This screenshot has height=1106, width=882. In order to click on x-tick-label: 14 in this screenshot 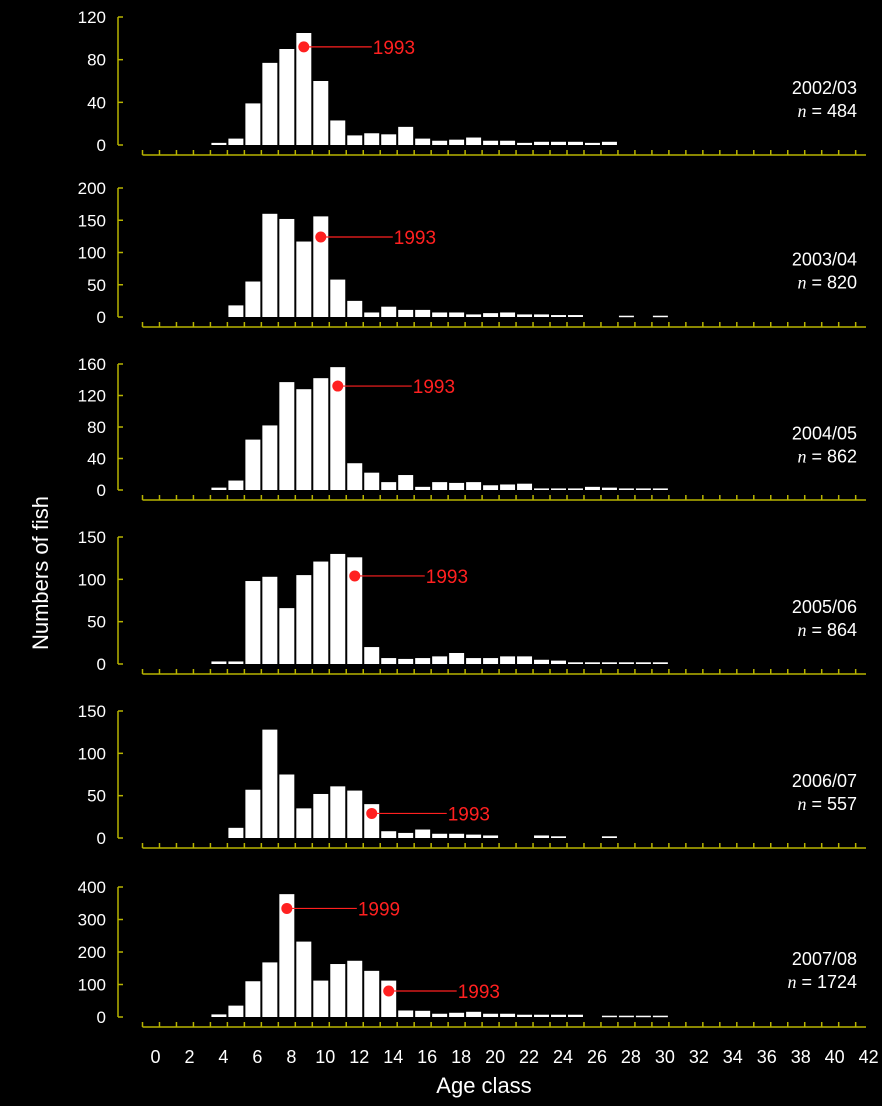, I will do `click(393, 1057)`.